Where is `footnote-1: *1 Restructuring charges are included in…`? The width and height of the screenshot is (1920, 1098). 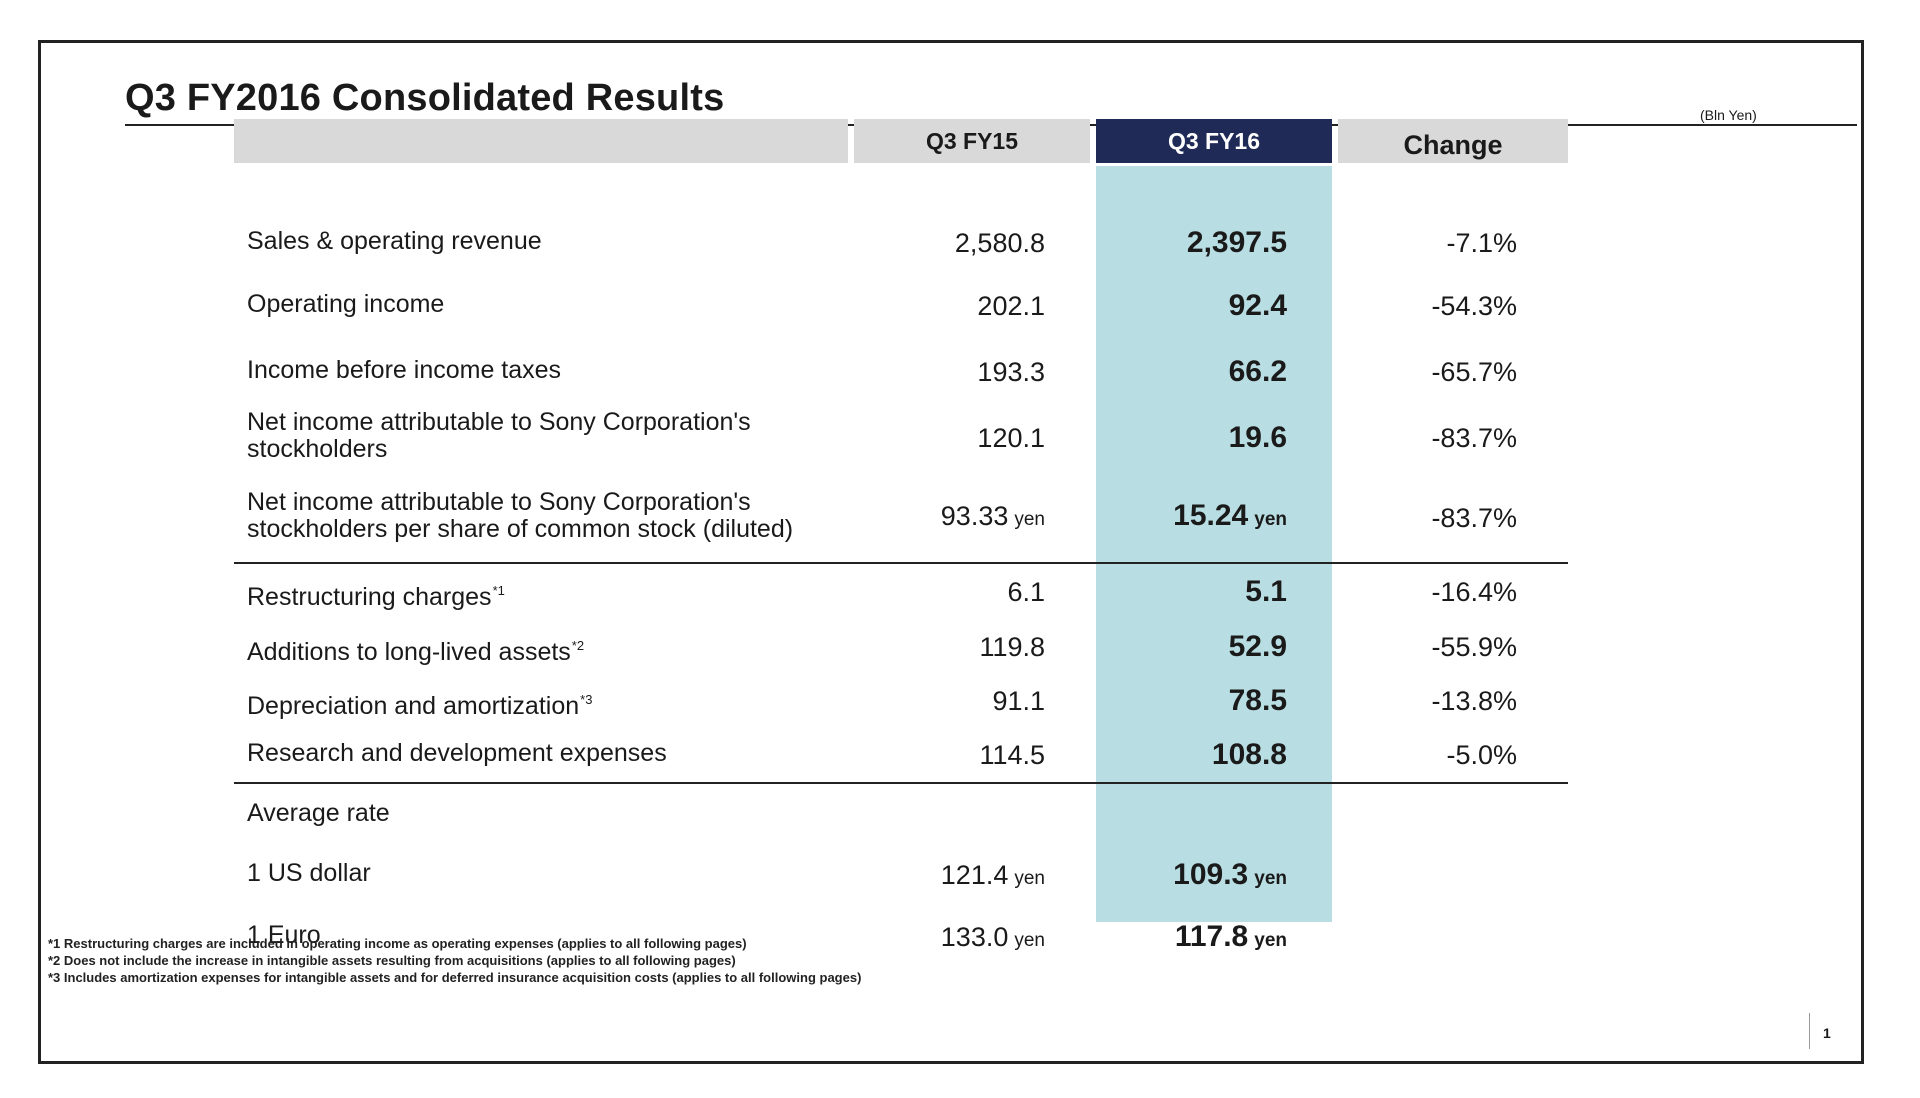 footnote-1: *1 Restructuring charges are included in… is located at coordinates (397, 943).